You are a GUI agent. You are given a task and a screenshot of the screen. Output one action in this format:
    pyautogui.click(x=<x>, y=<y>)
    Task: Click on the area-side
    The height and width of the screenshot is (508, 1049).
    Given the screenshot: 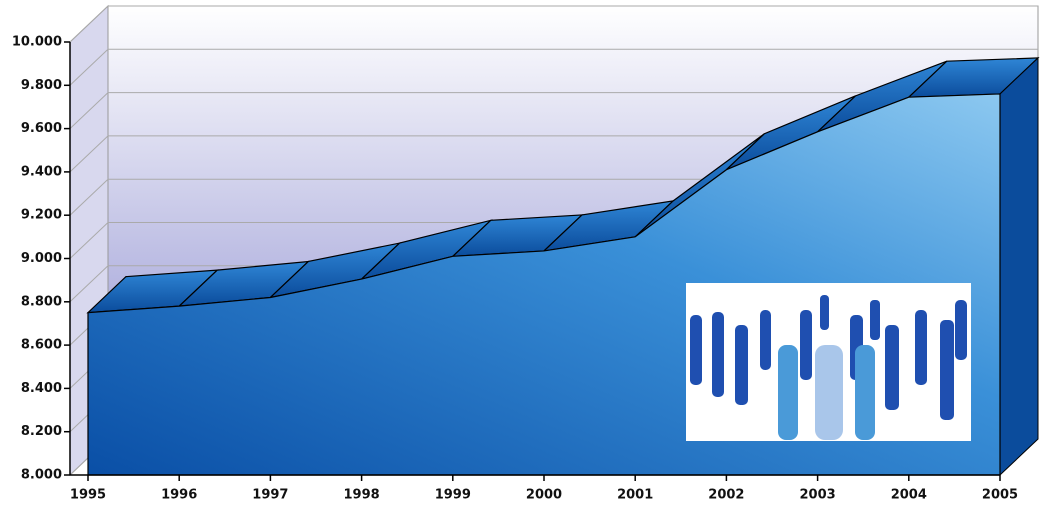 What is the action you would take?
    pyautogui.click(x=1019, y=266)
    